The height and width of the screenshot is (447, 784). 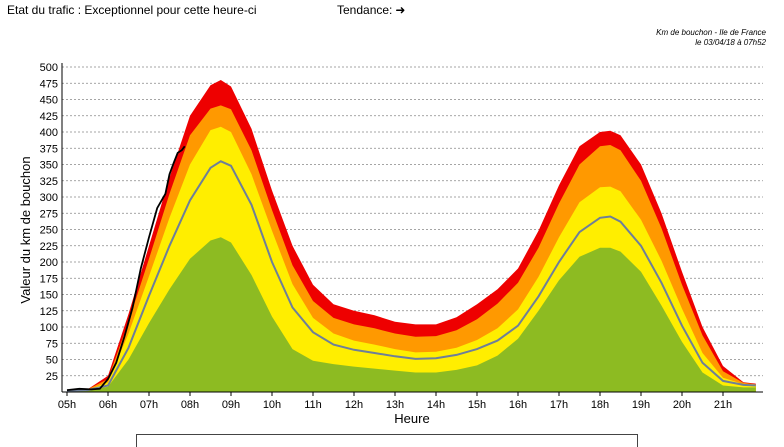 I want to click on x-tick-label: 20h, so click(x=682, y=405).